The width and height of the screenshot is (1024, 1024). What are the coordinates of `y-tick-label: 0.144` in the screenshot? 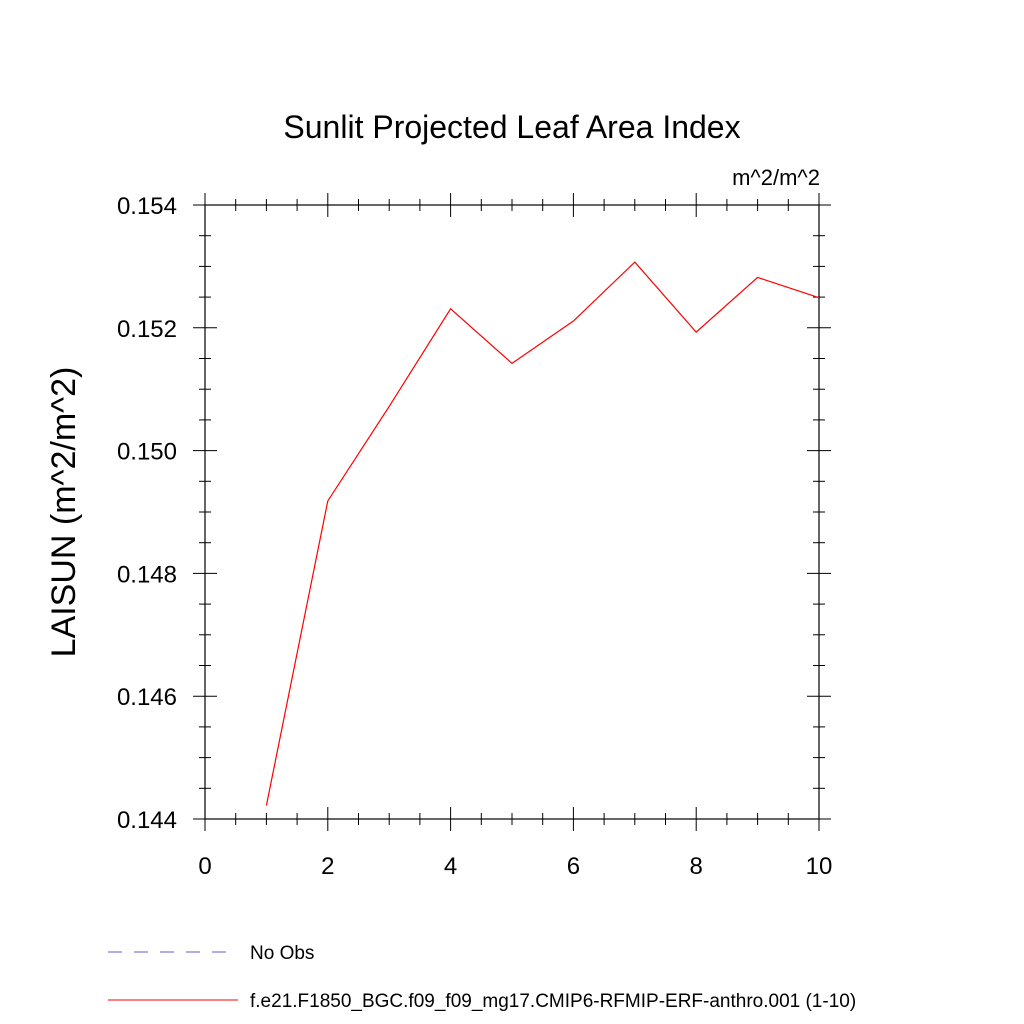 It's located at (147, 820).